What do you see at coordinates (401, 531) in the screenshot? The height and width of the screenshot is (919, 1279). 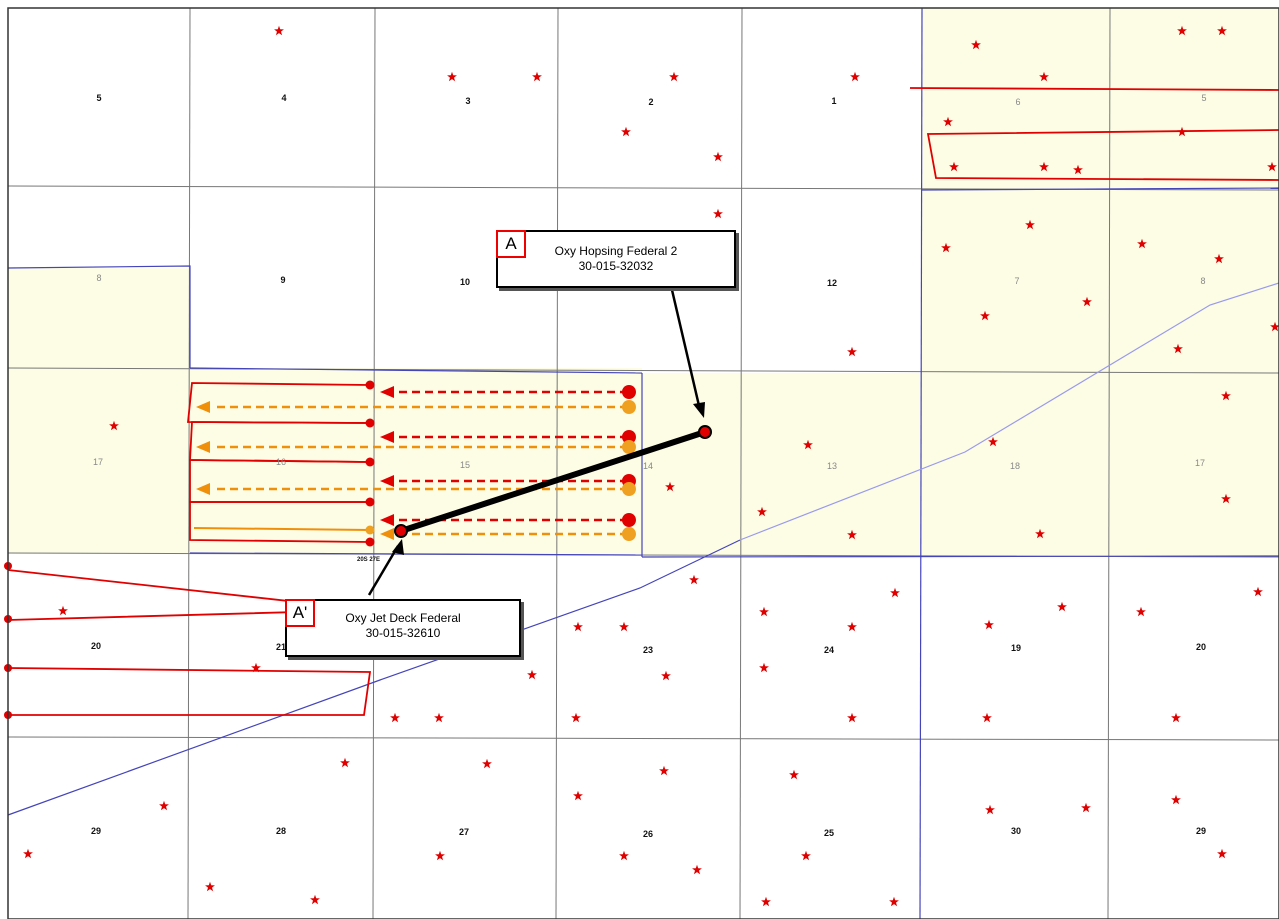 I see `cross-section-endpoint-a-prime` at bounding box center [401, 531].